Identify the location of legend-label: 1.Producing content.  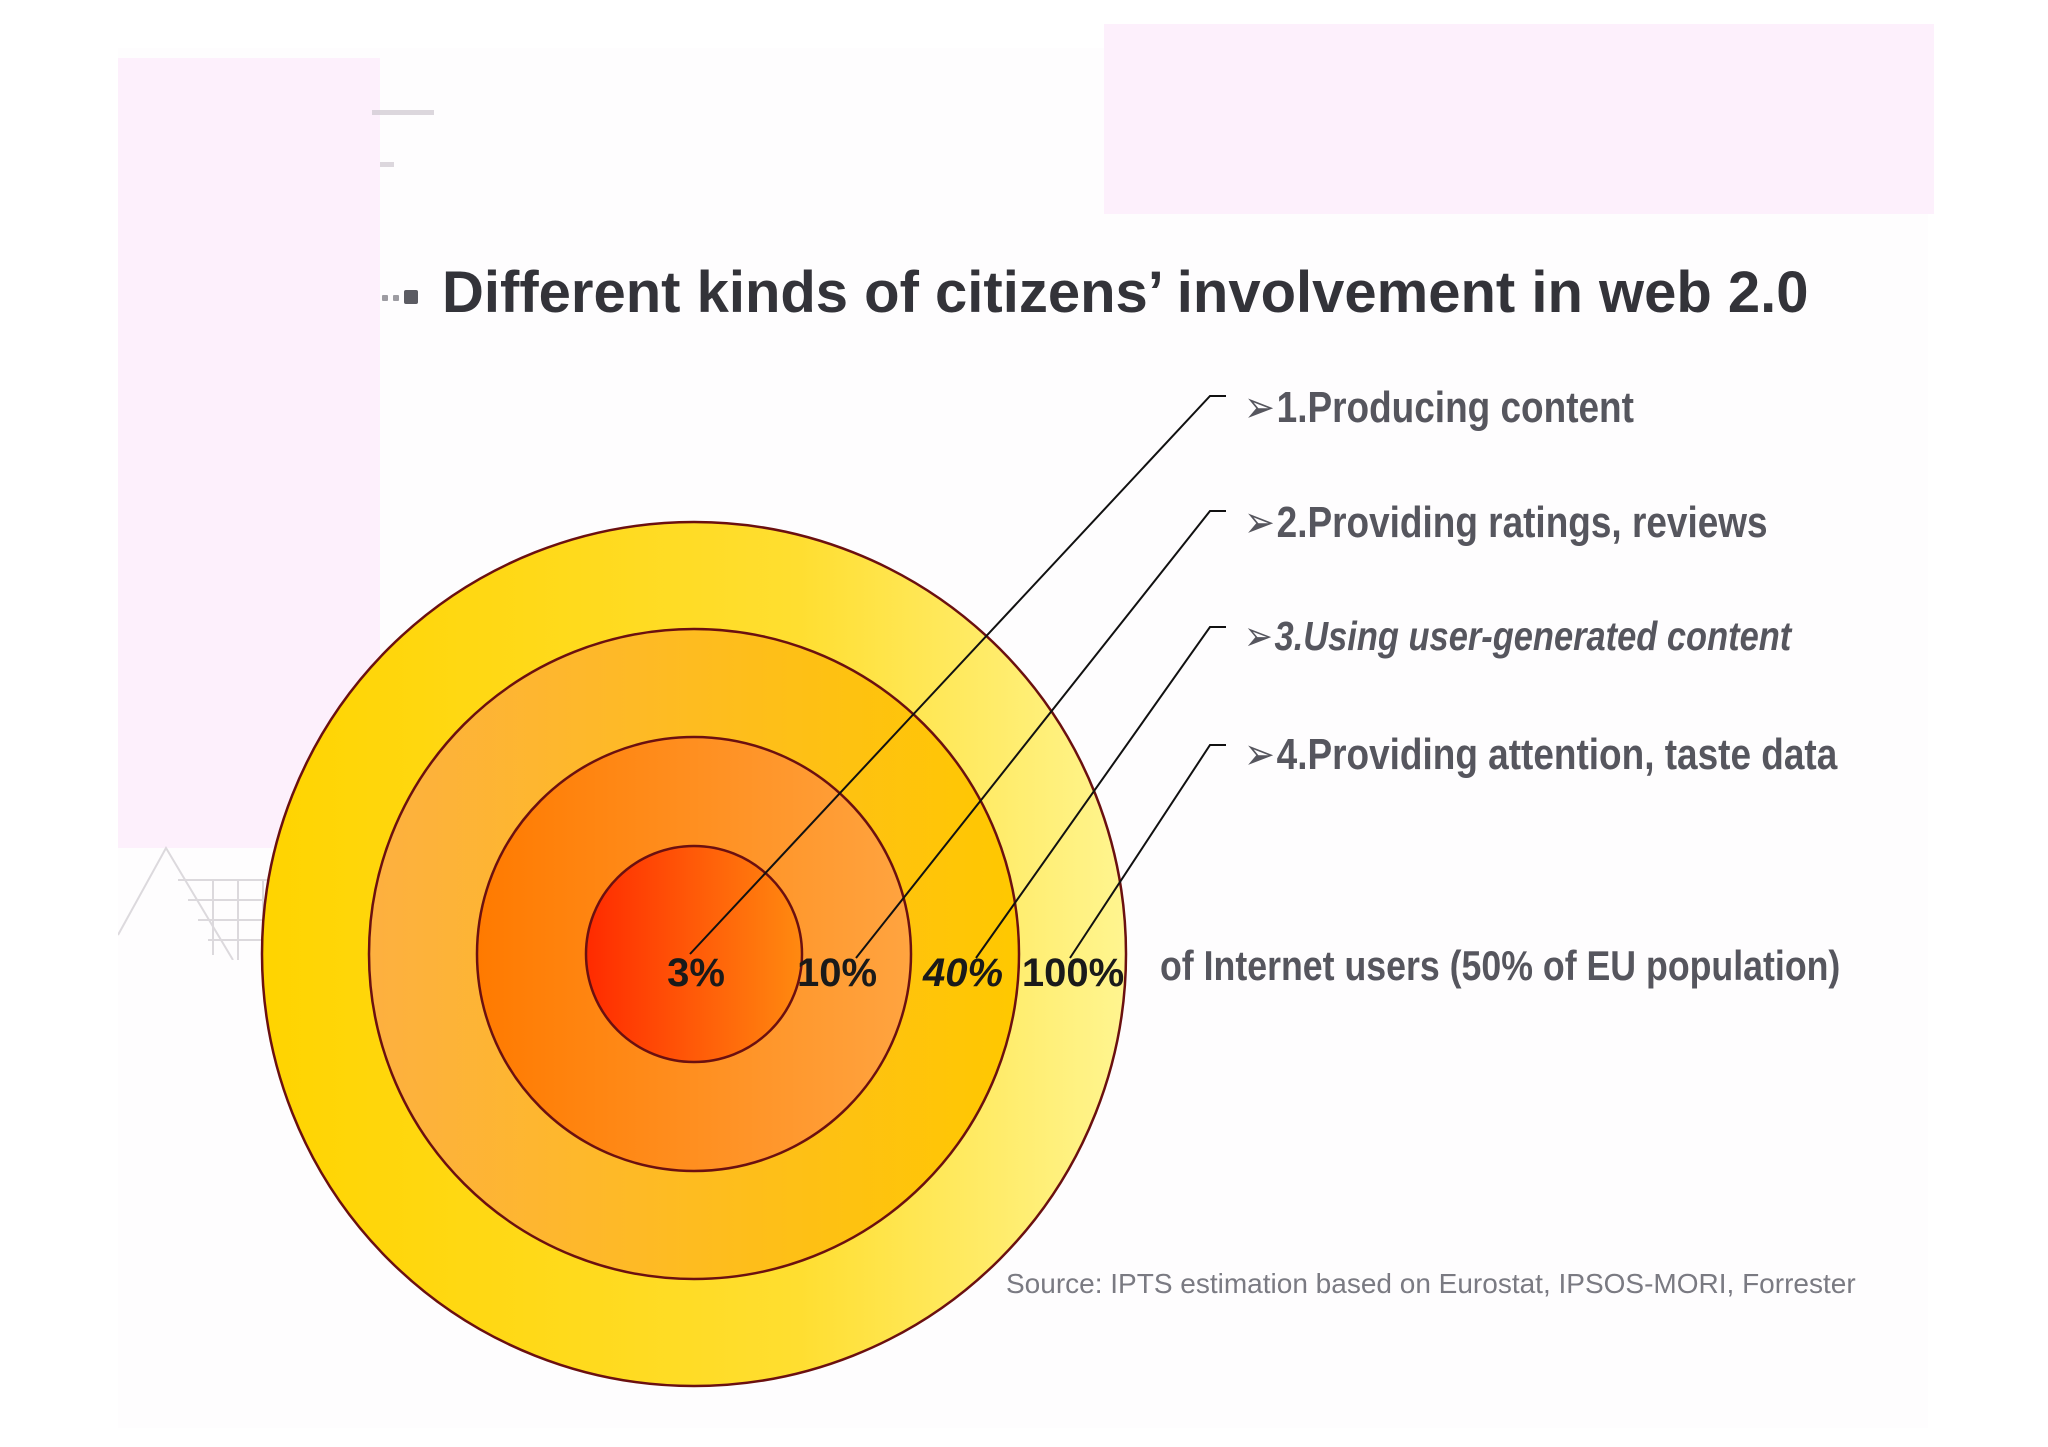
(1455, 407).